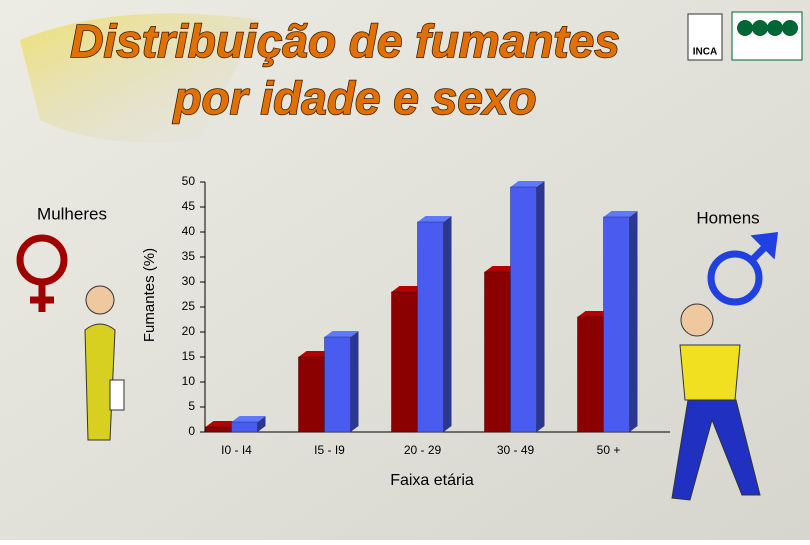 The height and width of the screenshot is (545, 810). Describe the element at coordinates (42, 273) in the screenshot. I see `female-symbol` at that location.